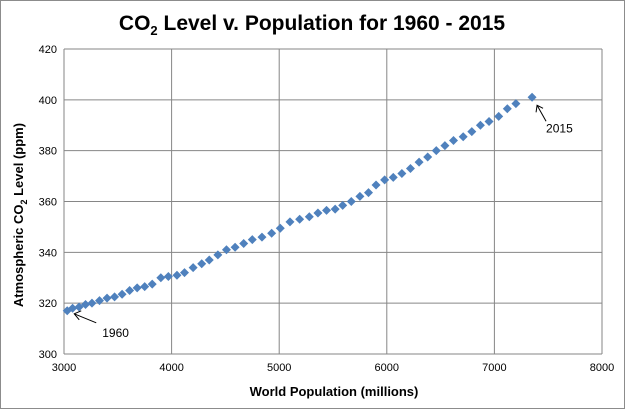  Describe the element at coordinates (48, 50) in the screenshot. I see `y-tick-label: 420` at that location.